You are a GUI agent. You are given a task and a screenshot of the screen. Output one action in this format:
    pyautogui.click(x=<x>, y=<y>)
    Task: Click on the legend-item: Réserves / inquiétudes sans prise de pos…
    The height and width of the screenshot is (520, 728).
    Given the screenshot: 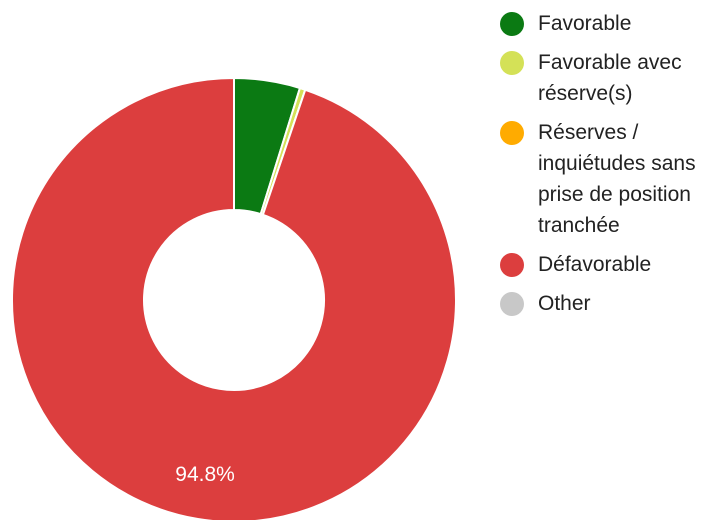 What is the action you would take?
    pyautogui.click(x=613, y=179)
    